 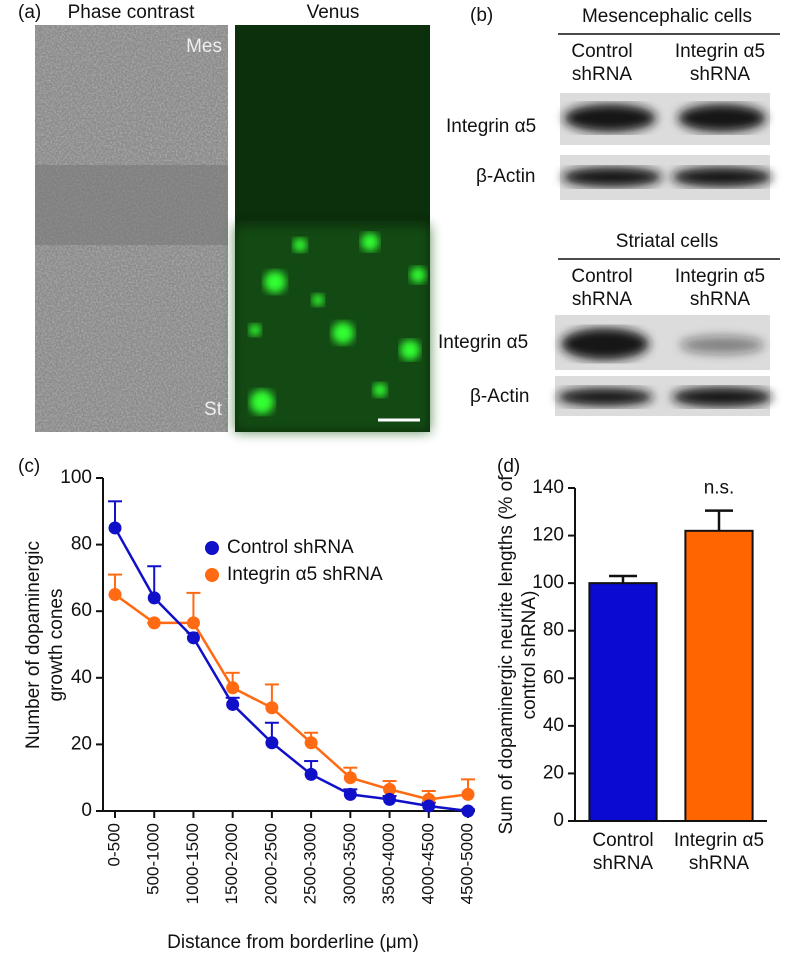 I want to click on x-tick-label: 4000-4500, so click(x=427, y=863).